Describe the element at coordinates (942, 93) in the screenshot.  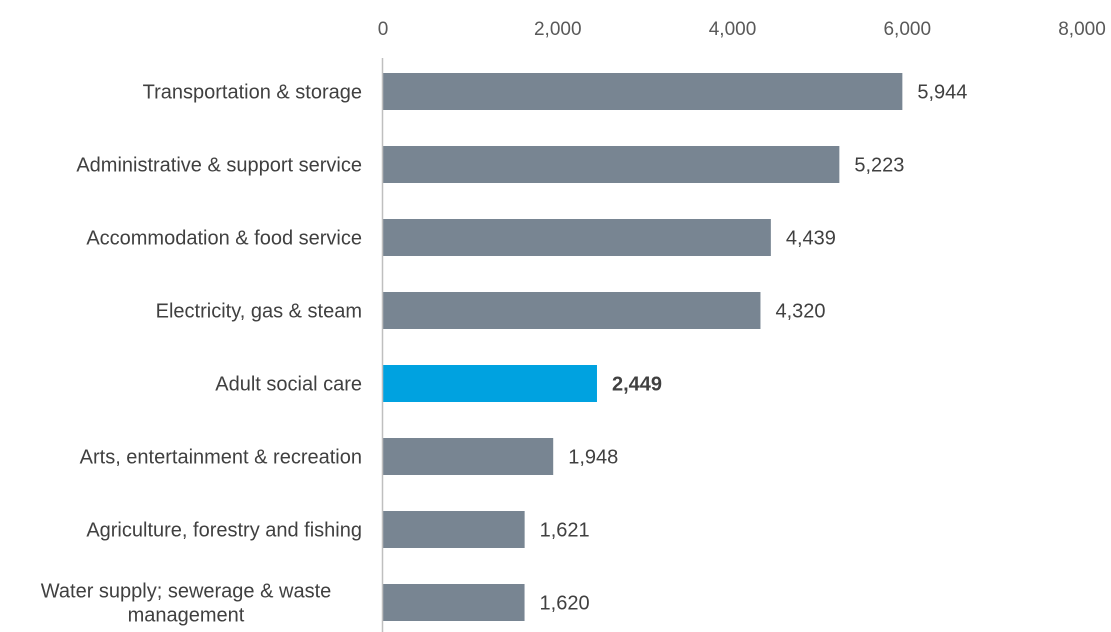
I see `value-label: 5,944` at that location.